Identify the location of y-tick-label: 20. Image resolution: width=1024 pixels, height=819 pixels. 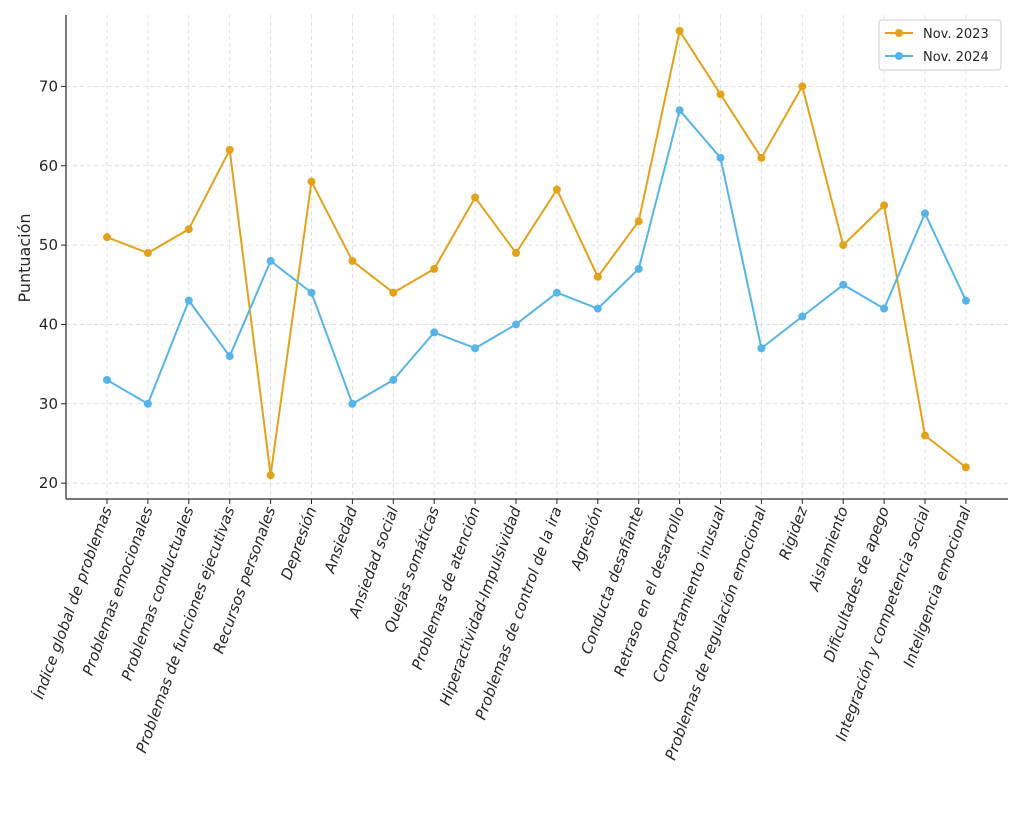
(48, 483).